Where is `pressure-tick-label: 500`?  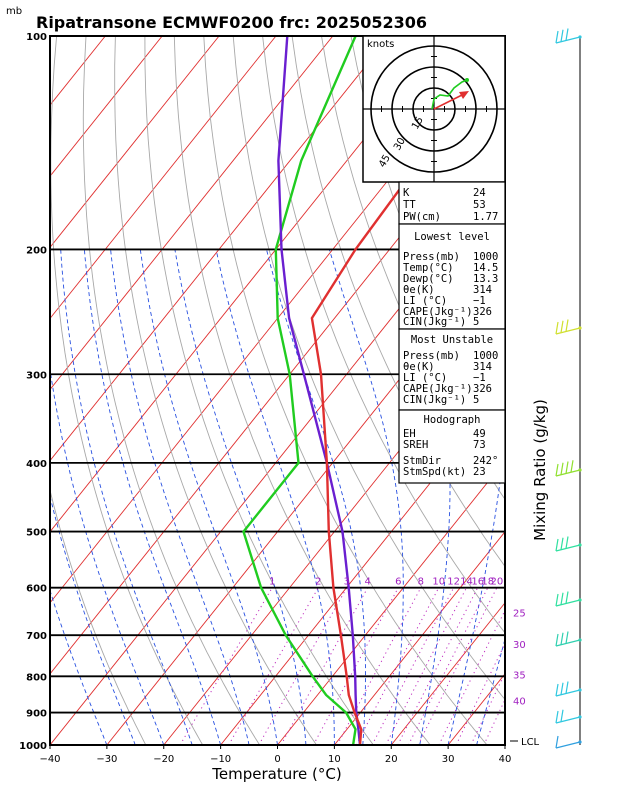
pressure-tick-label: 500 is located at coordinates (36, 533).